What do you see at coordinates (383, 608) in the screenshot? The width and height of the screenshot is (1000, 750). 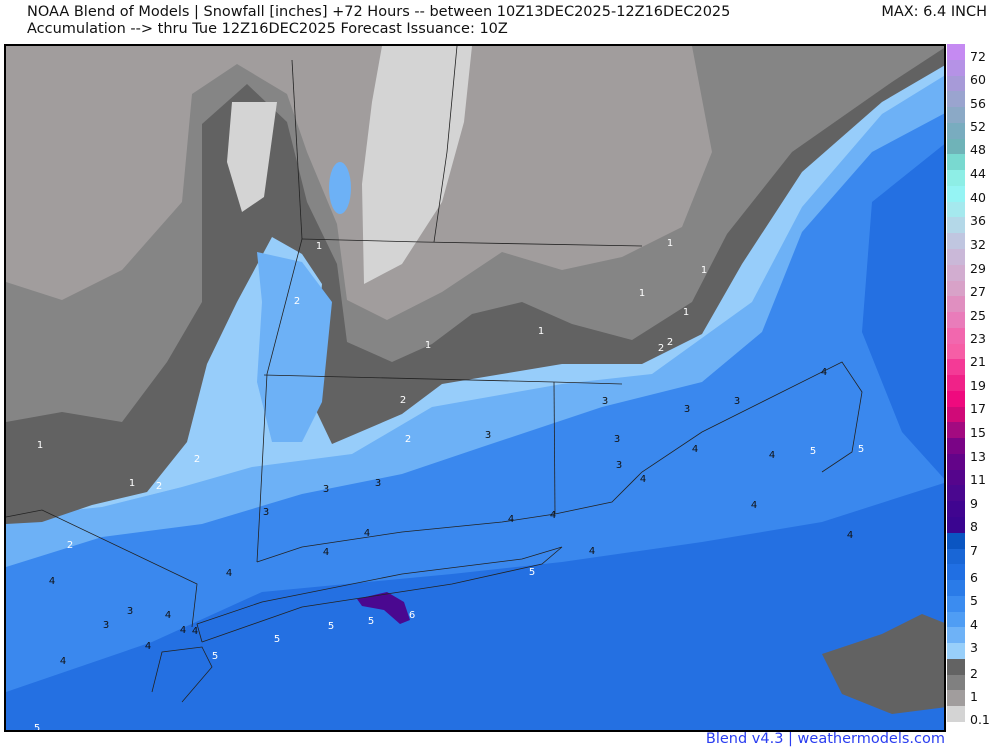 I see `max-snow-patch` at bounding box center [383, 608].